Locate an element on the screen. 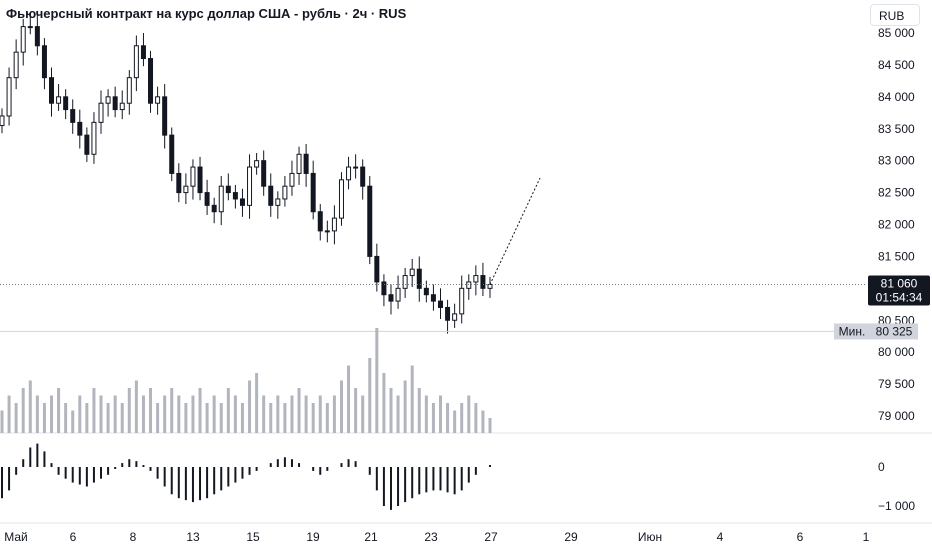 This screenshot has height=550, width=932. min-label-value: 80 325 is located at coordinates (894, 331).